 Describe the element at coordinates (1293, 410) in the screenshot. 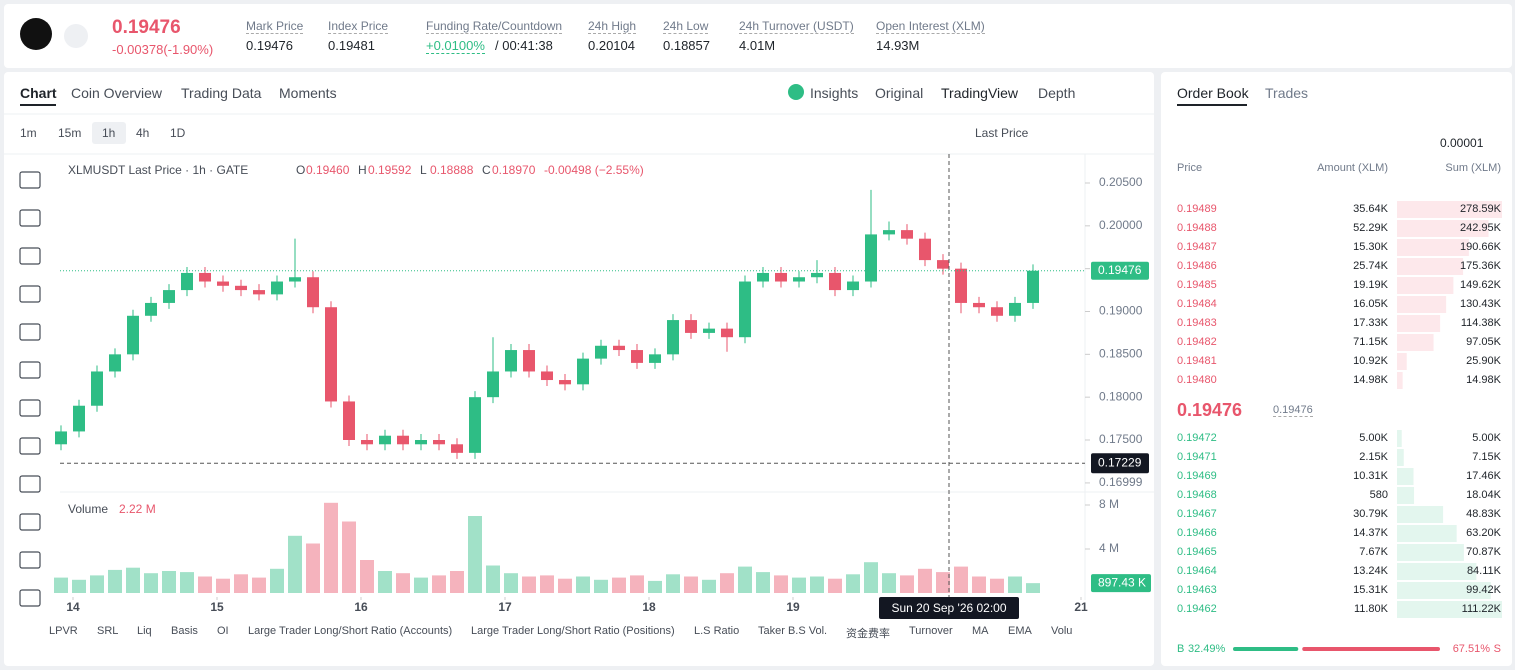

I see `mid-mark: 0.19476` at that location.